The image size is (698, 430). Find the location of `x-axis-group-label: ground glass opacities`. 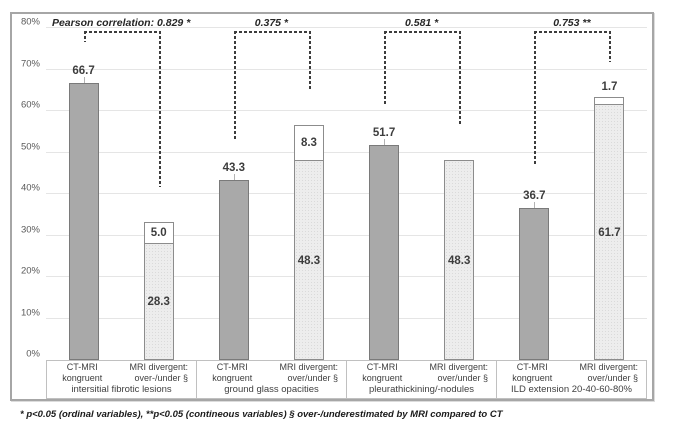

x-axis-group-label: ground glass opacities is located at coordinates (271, 389).